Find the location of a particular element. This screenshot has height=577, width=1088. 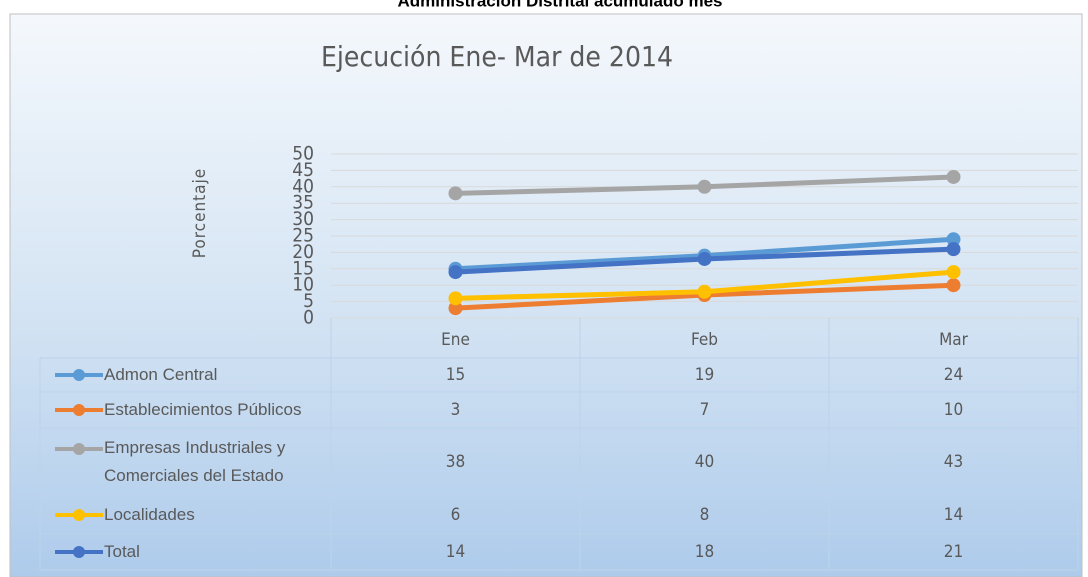

y-tick-label: 35 is located at coordinates (303, 203).